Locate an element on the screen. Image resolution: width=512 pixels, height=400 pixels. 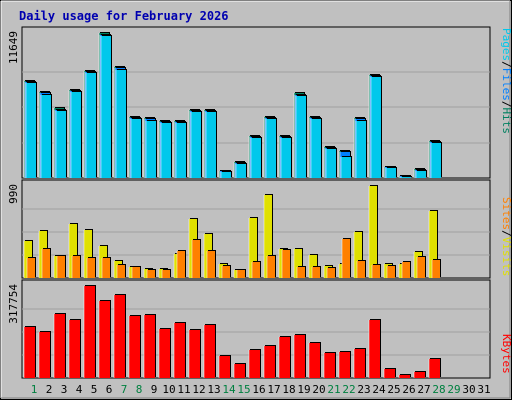
legend-visits: Visits is located at coordinates (506, 257).